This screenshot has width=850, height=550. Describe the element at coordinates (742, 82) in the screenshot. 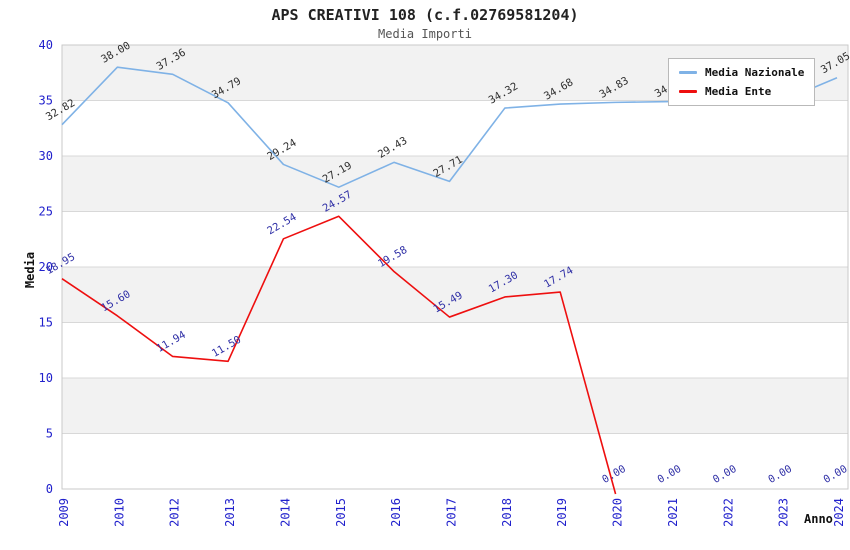

I see `chart-legend: Media Nazionale Media Ente` at that location.